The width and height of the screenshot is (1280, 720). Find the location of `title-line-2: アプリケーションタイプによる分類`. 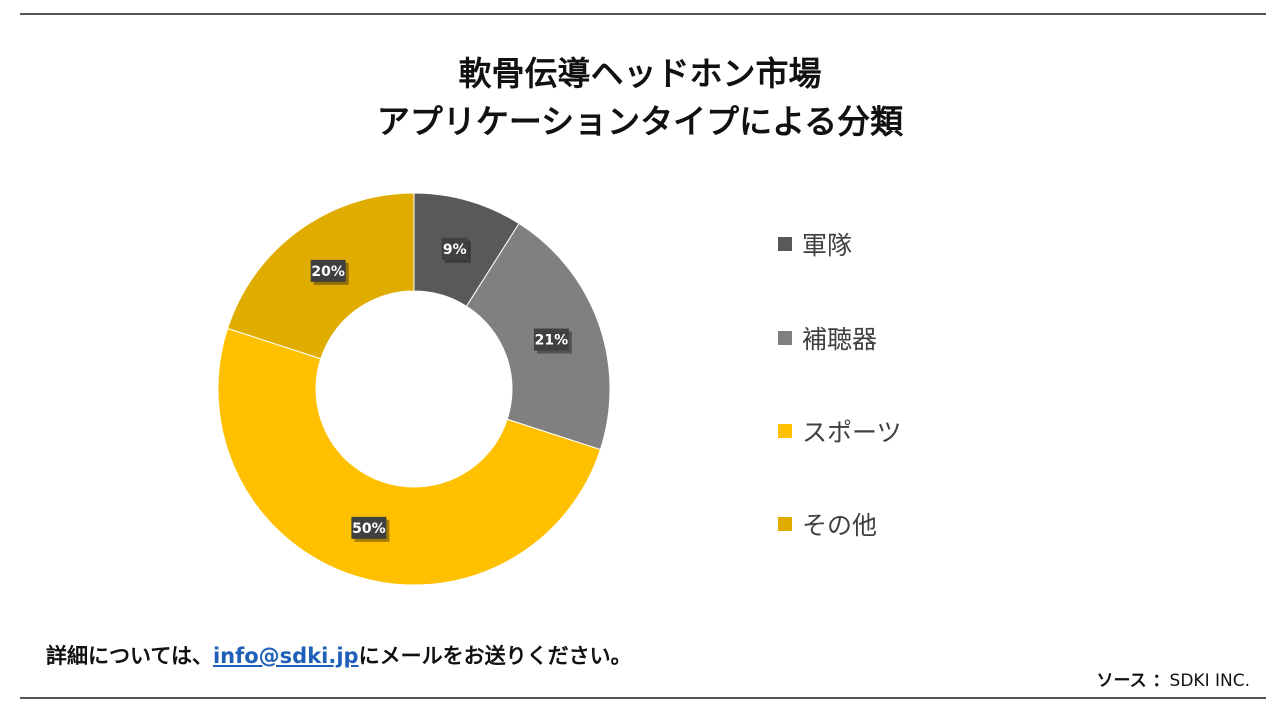

title-line-2: アプリケーションタイプによる分類 is located at coordinates (640, 121).